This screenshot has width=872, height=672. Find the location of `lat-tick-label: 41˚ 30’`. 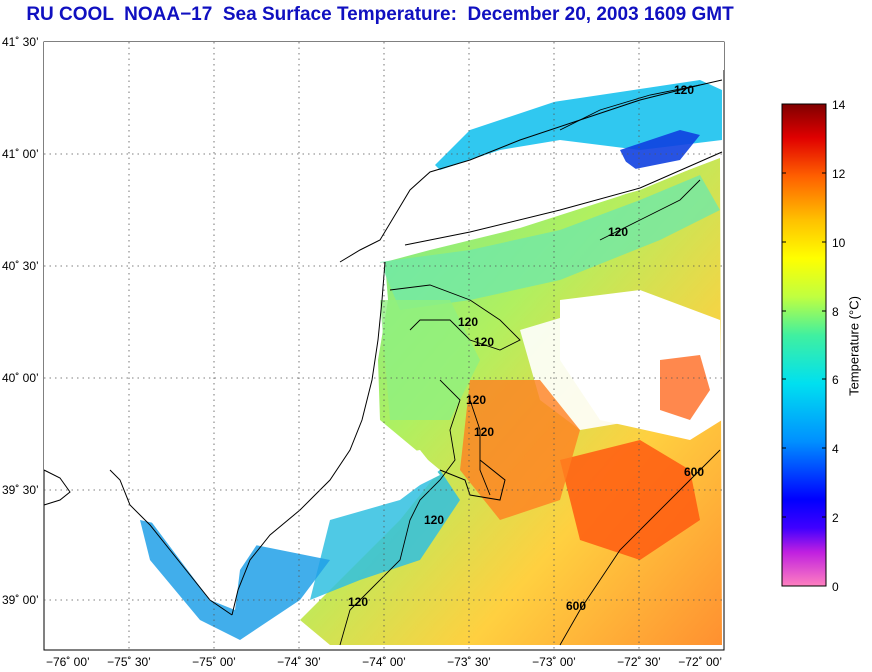

lat-tick-label: 41˚ 30’ is located at coordinates (20, 42).